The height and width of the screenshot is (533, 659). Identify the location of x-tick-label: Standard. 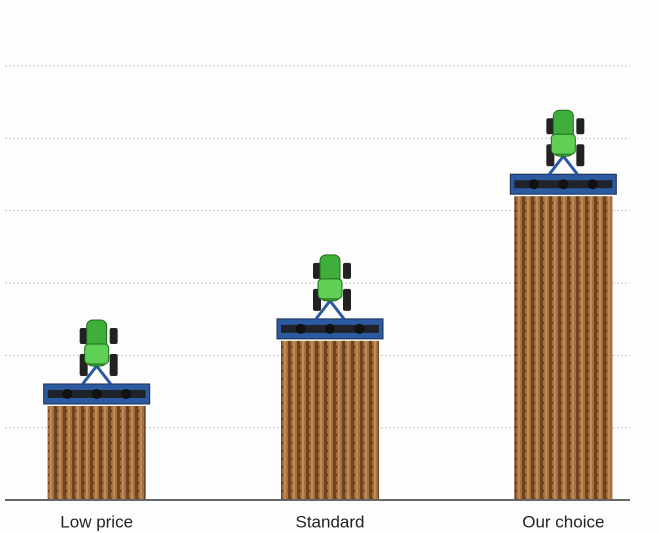
(330, 521).